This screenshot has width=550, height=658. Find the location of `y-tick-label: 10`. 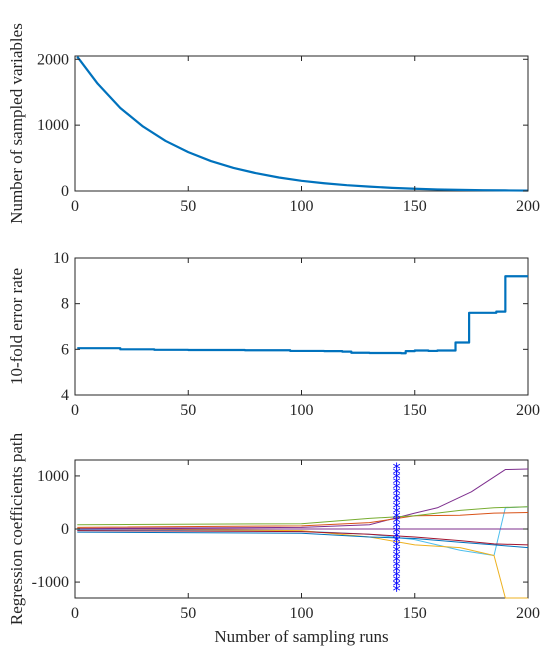

y-tick-label: 10 is located at coordinates (61, 258).